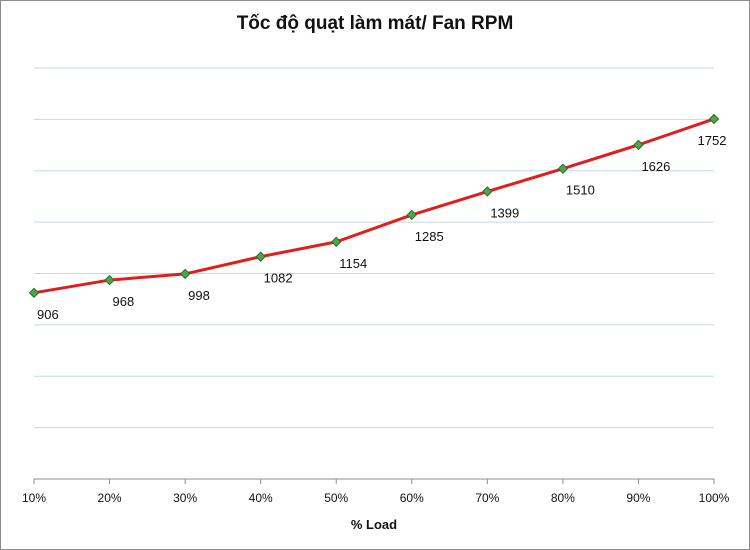 The height and width of the screenshot is (550, 750). I want to click on data-label: 1399, so click(504, 213).